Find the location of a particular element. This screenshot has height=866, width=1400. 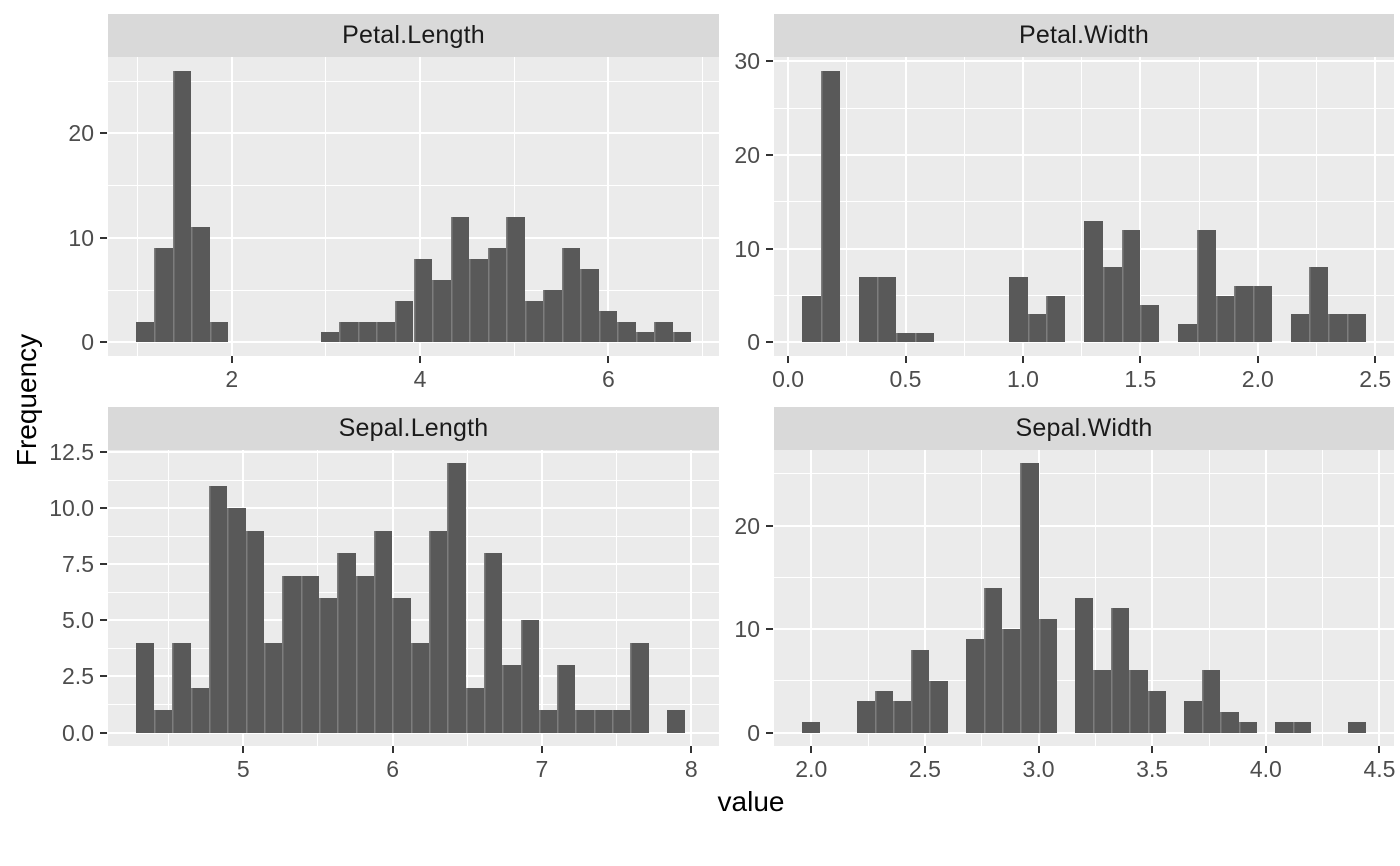

facet-strip: Petal.Length is located at coordinates (413, 35).